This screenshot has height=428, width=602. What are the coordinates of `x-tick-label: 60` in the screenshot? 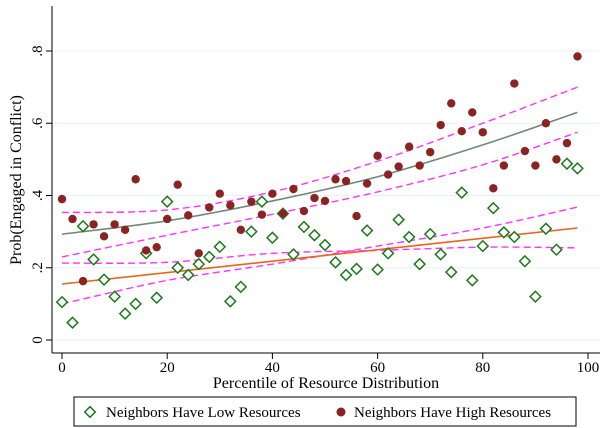 It's located at (377, 368).